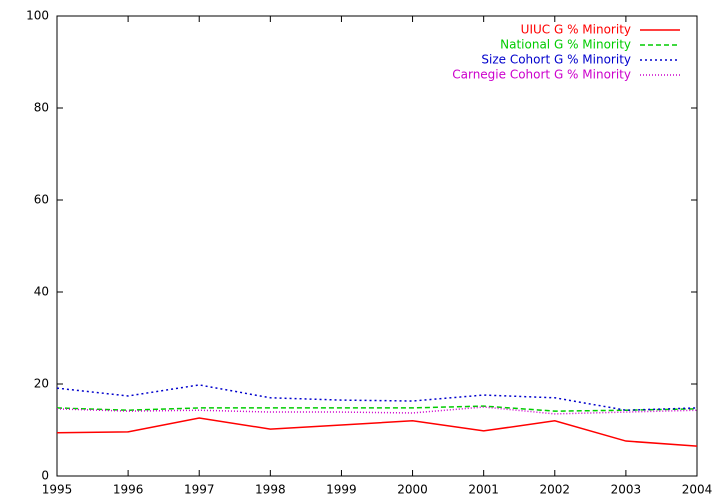 The width and height of the screenshot is (720, 504). What do you see at coordinates (128, 490) in the screenshot?
I see `x-tick-label: 1996` at bounding box center [128, 490].